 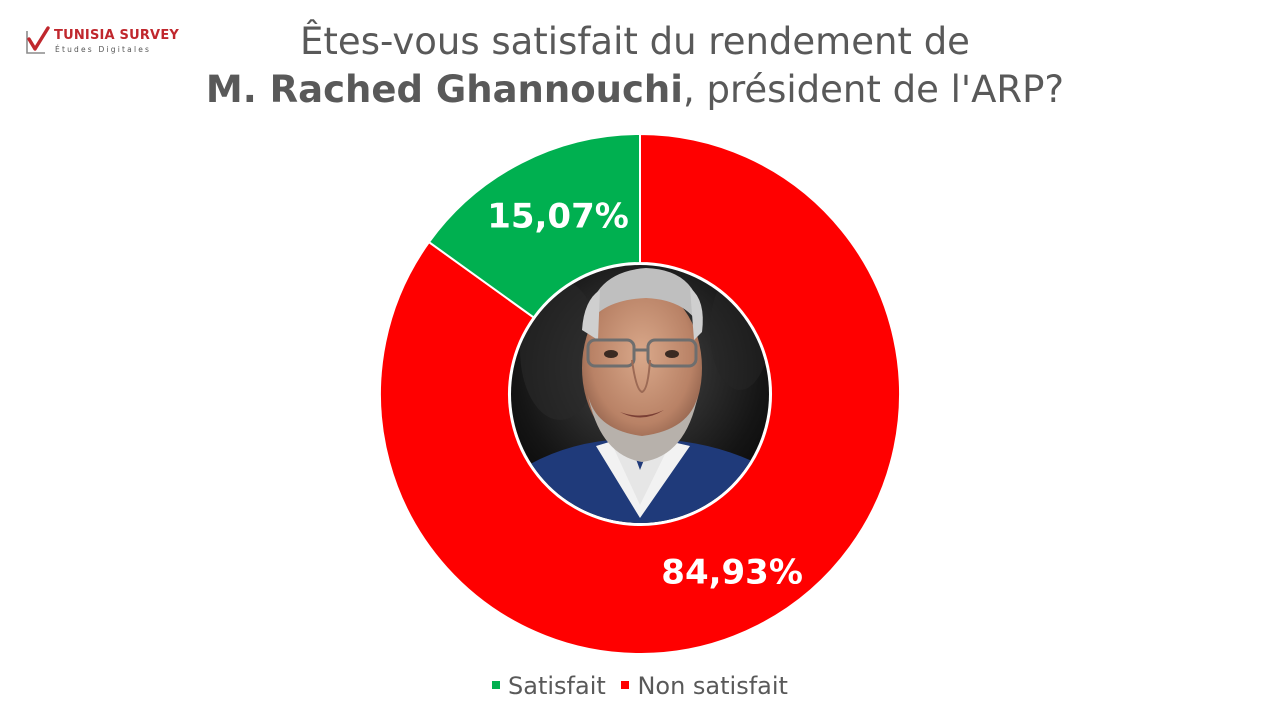 What do you see at coordinates (635, 41) in the screenshot?
I see `title-line1: Êtes-vous satisfait du rendement de` at bounding box center [635, 41].